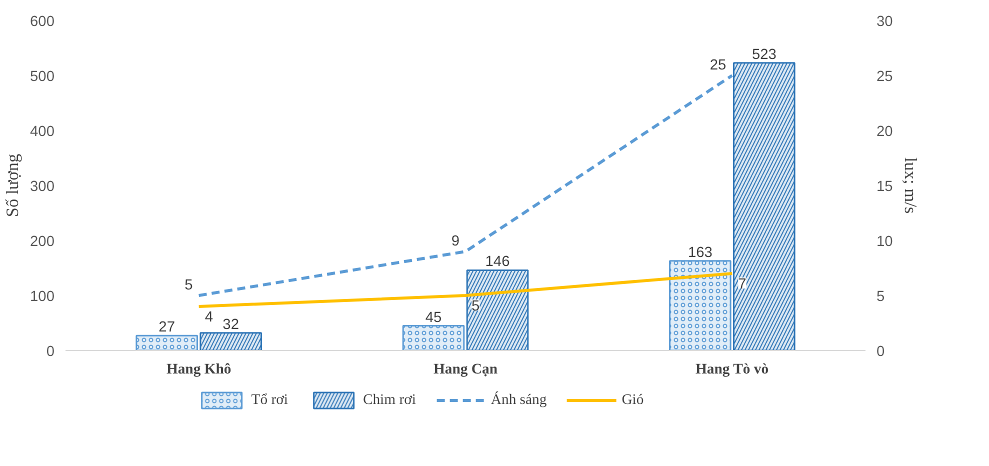 Image resolution: width=989 pixels, height=466 pixels. What do you see at coordinates (884, 187) in the screenshot?
I see `y2-tick-label: 15` at bounding box center [884, 187].